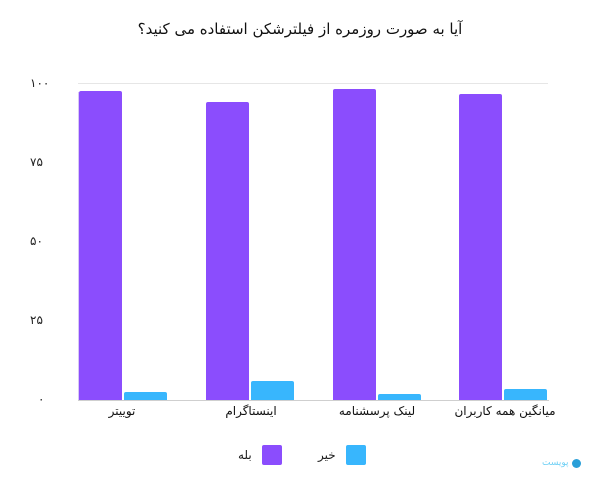  Describe the element at coordinates (555, 463) in the screenshot. I see `watermark-text: پویست` at that location.